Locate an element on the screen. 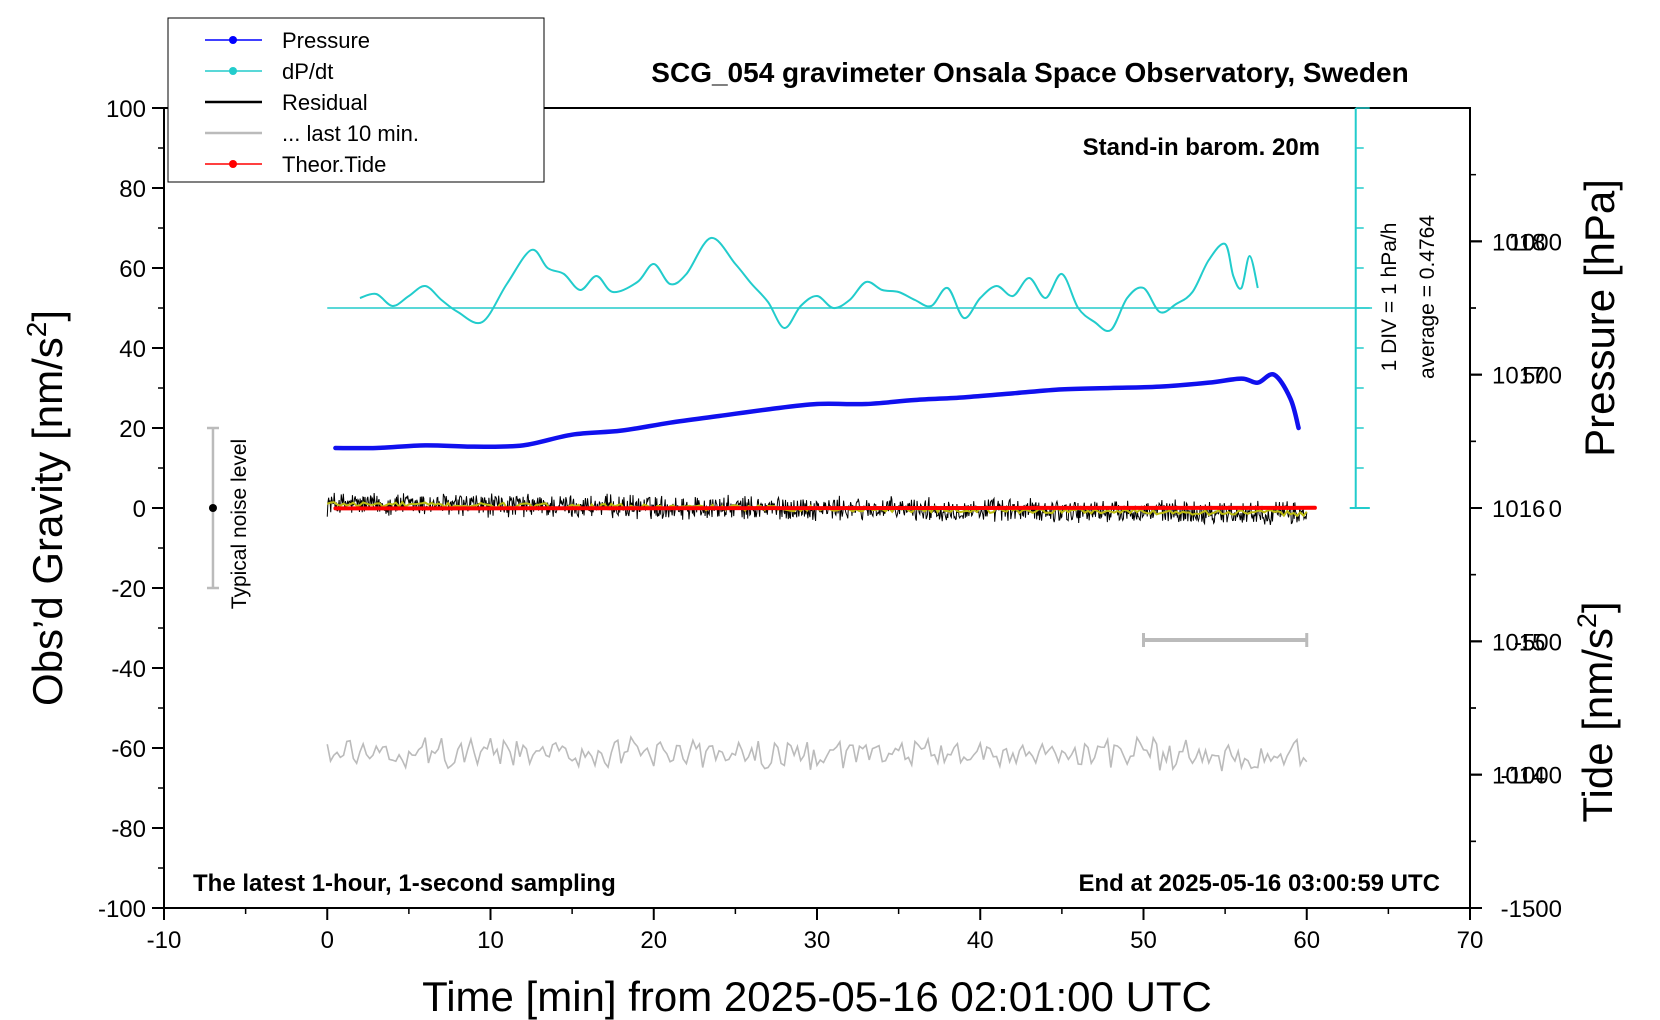 The image size is (1660, 1020). y-axis-left-title-main: Obs’d Gravity [nm/s is located at coordinates (47, 521).